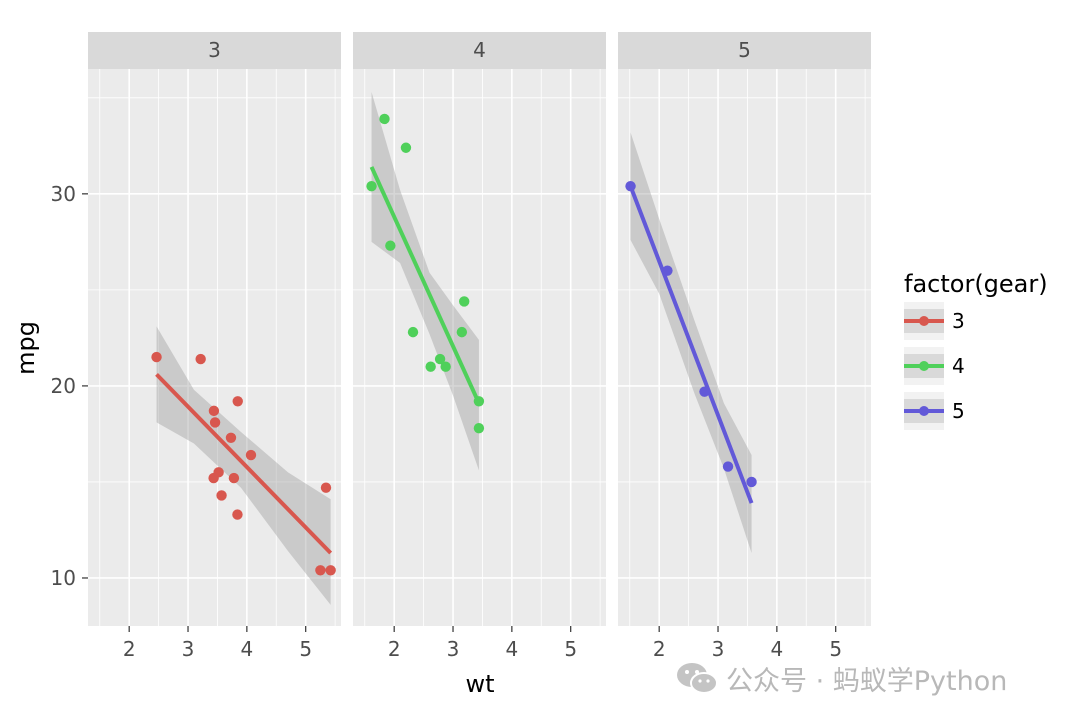 The height and width of the screenshot is (720, 1080). Describe the element at coordinates (958, 366) in the screenshot. I see `legend-label: 4` at that location.